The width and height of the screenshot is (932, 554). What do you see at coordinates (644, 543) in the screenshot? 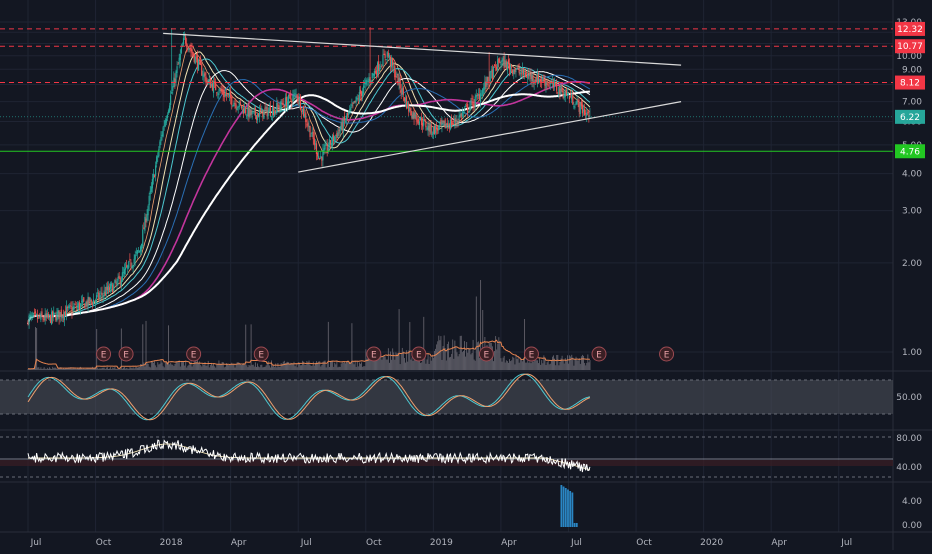
I see `time-axis-label: Oct` at bounding box center [644, 543].